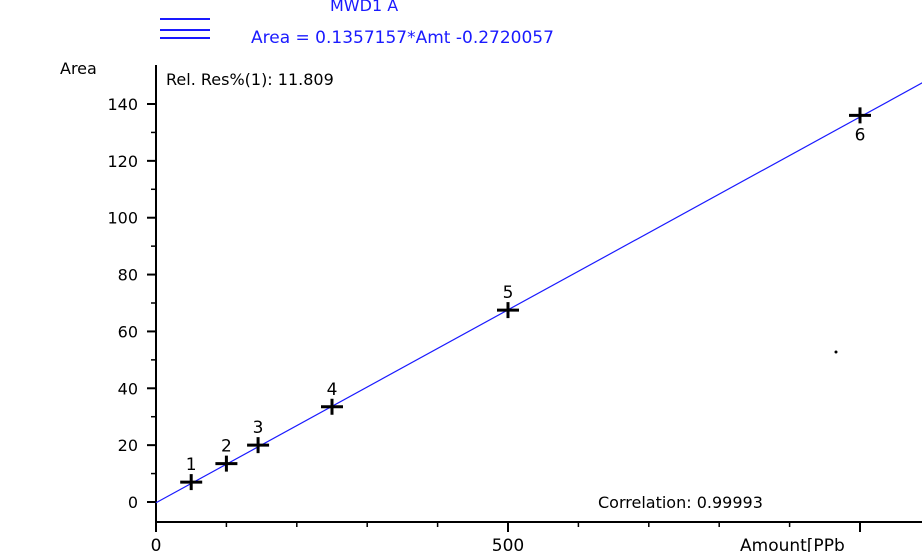  I want to click on correlation-annotation: Correlation: 0.99993, so click(680, 502).